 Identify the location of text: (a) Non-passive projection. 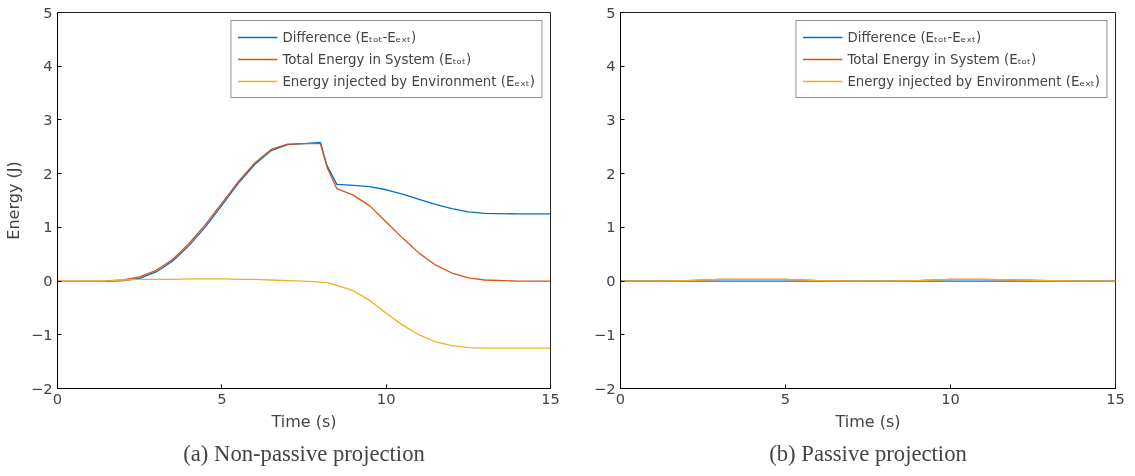
(304, 453).